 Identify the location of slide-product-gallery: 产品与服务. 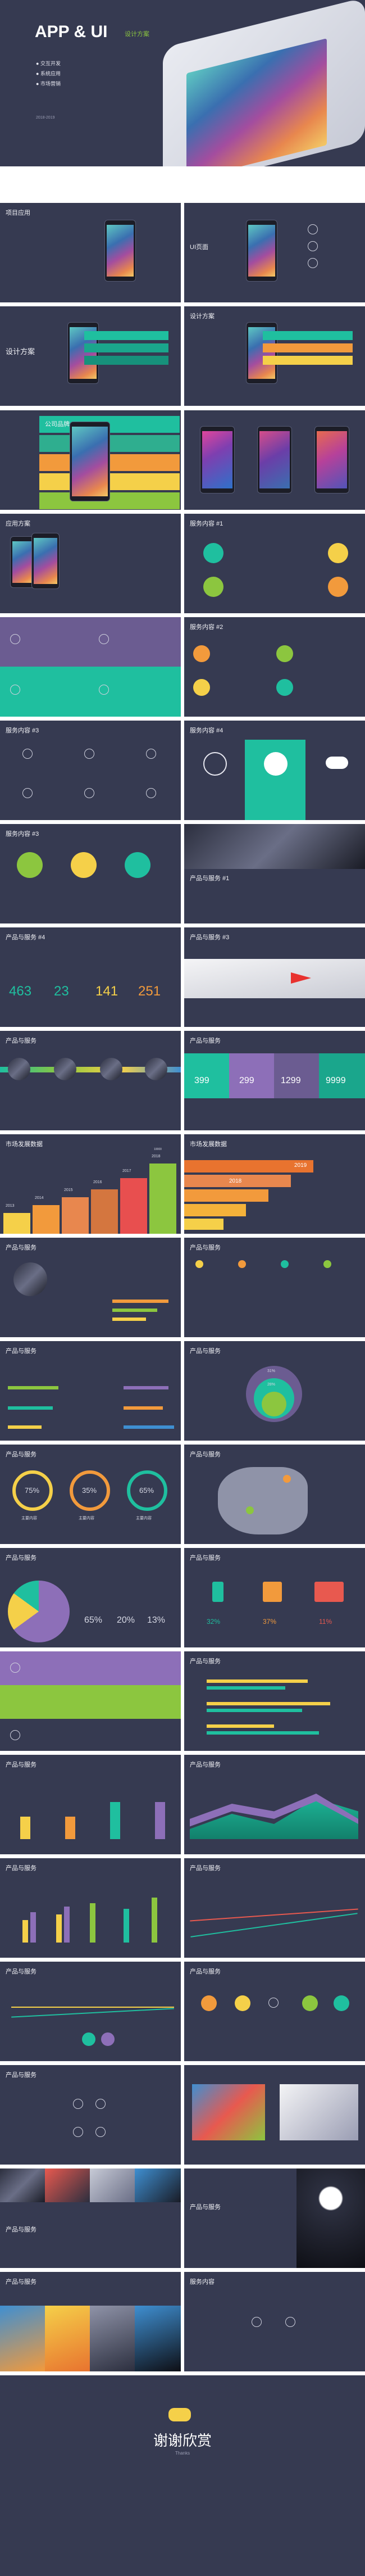
(90, 2218).